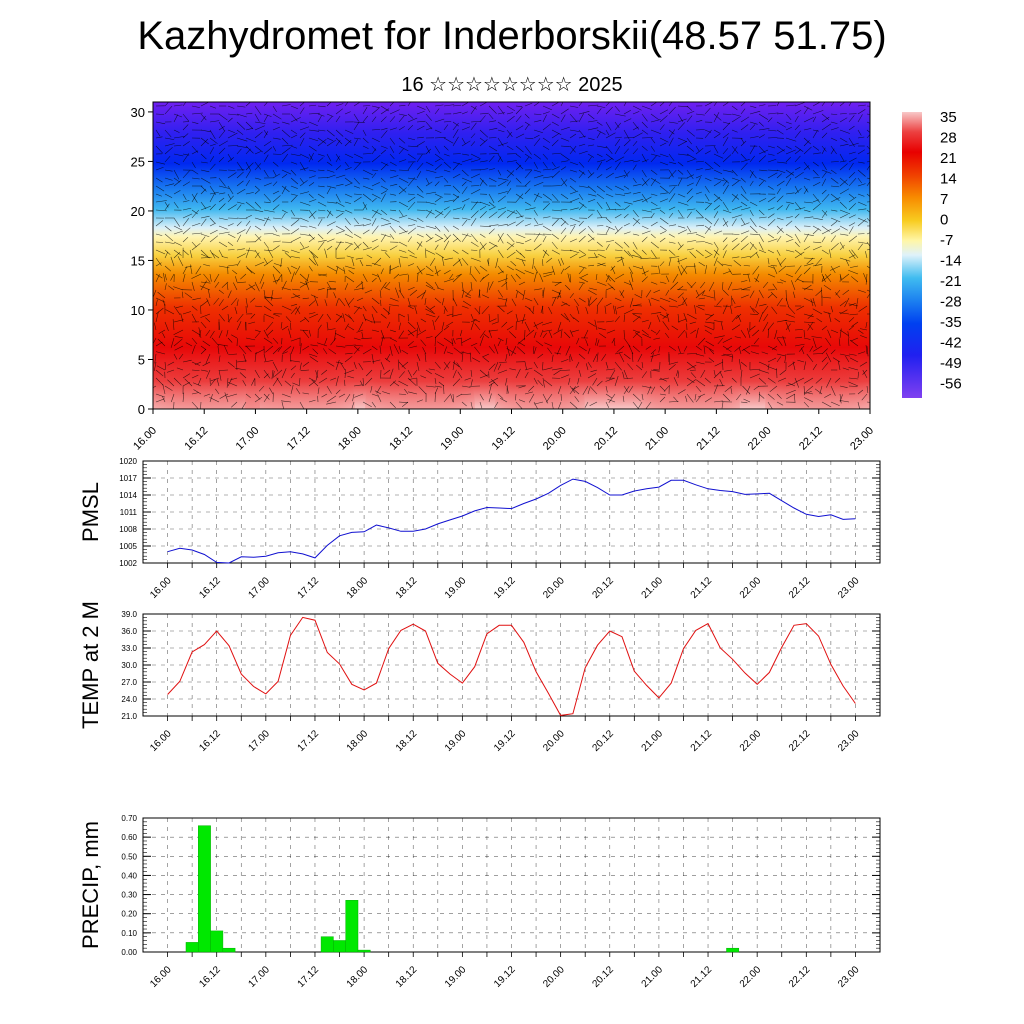 This screenshot has width=1024, height=1024. What do you see at coordinates (420, 369) in the screenshot?
I see `warm-cell` at bounding box center [420, 369].